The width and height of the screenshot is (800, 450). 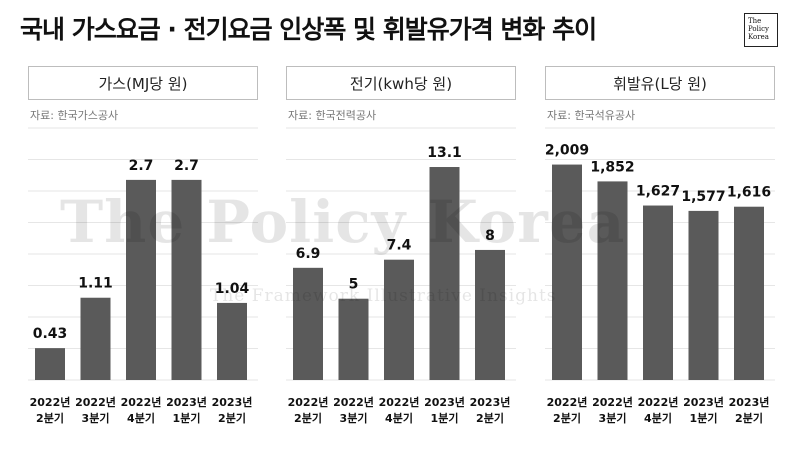 What do you see at coordinates (658, 192) in the screenshot?
I see `data-label: 1,627` at bounding box center [658, 192].